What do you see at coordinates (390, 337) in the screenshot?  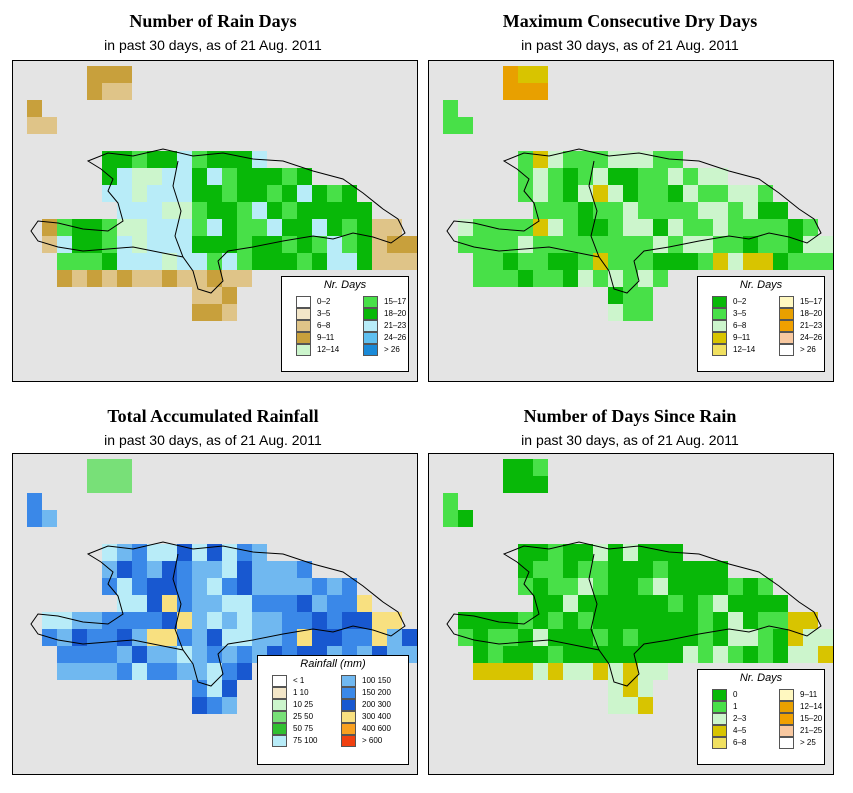 I see `legend-item: 24–26` at bounding box center [390, 337].